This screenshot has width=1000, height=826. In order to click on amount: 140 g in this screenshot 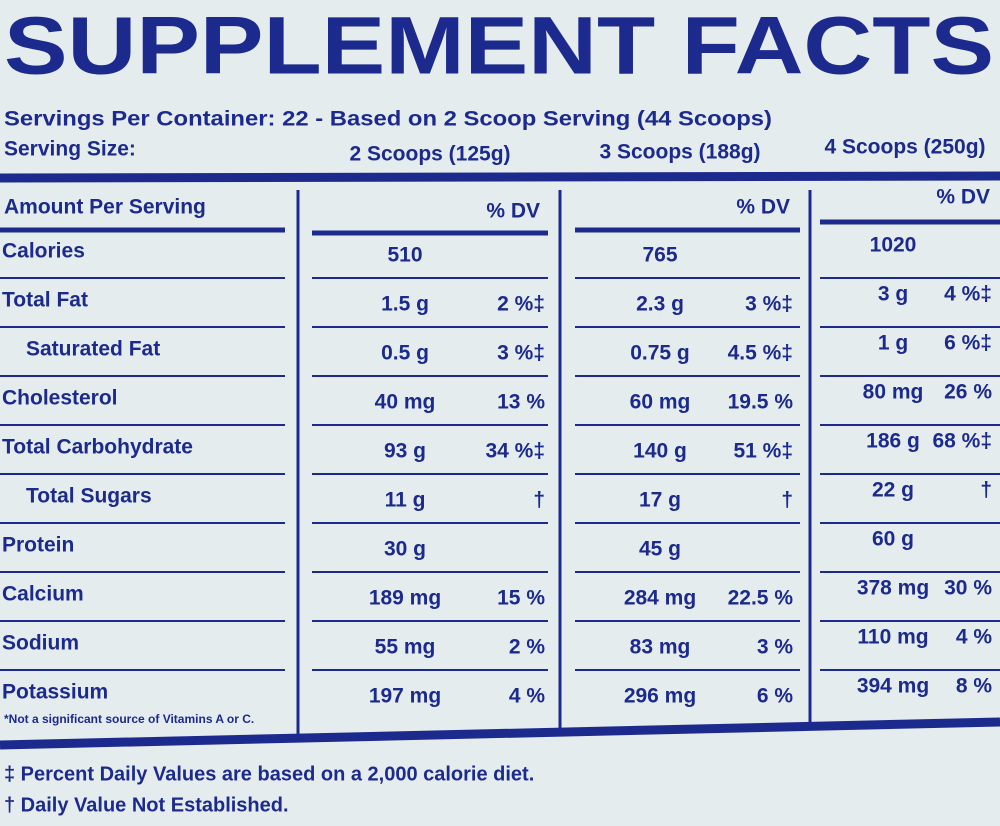, I will do `click(660, 451)`.